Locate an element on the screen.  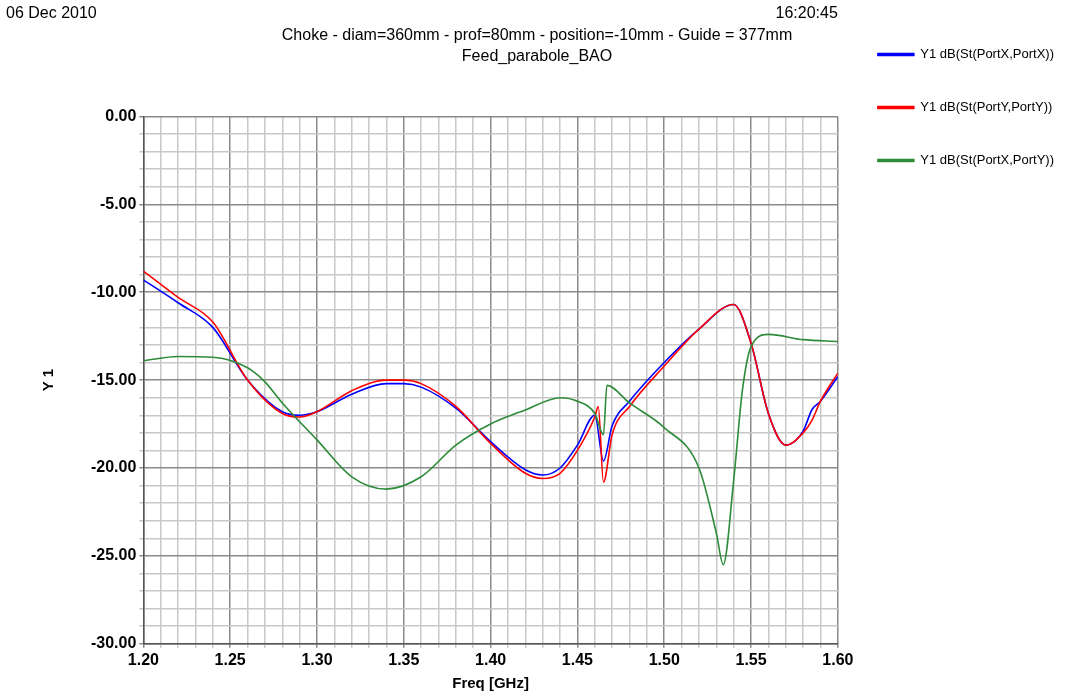
y-tick-label: -20.00 is located at coordinates (113, 467).